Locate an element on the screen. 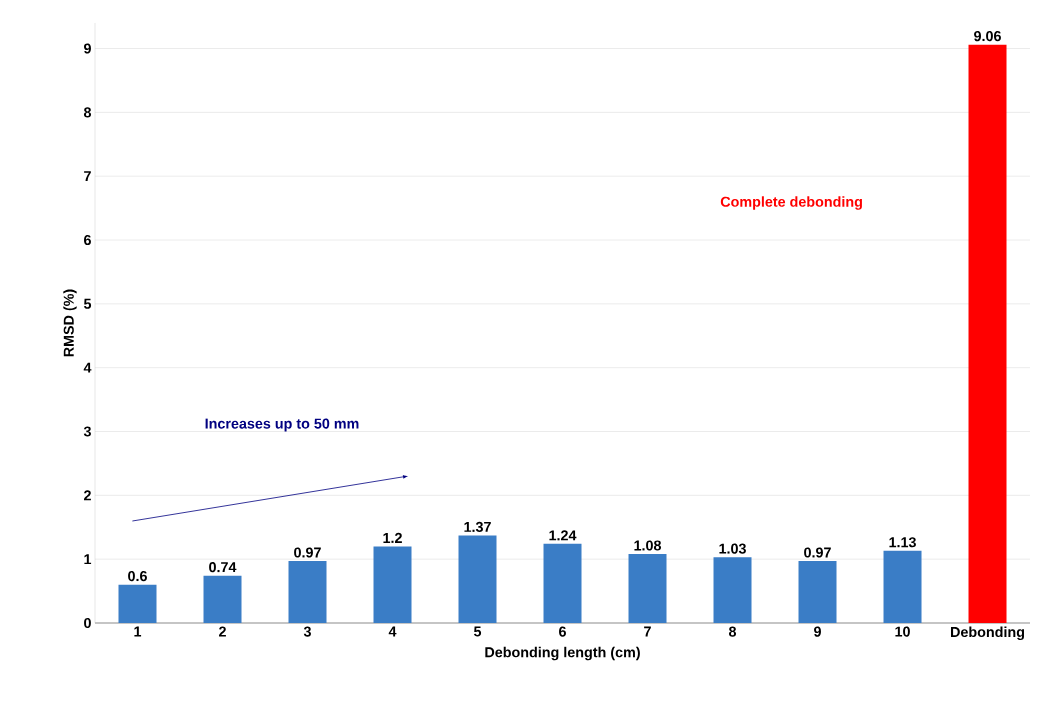 Image resolution: width=1056 pixels, height=708 pixels. data-label: 1.24 is located at coordinates (563, 535).